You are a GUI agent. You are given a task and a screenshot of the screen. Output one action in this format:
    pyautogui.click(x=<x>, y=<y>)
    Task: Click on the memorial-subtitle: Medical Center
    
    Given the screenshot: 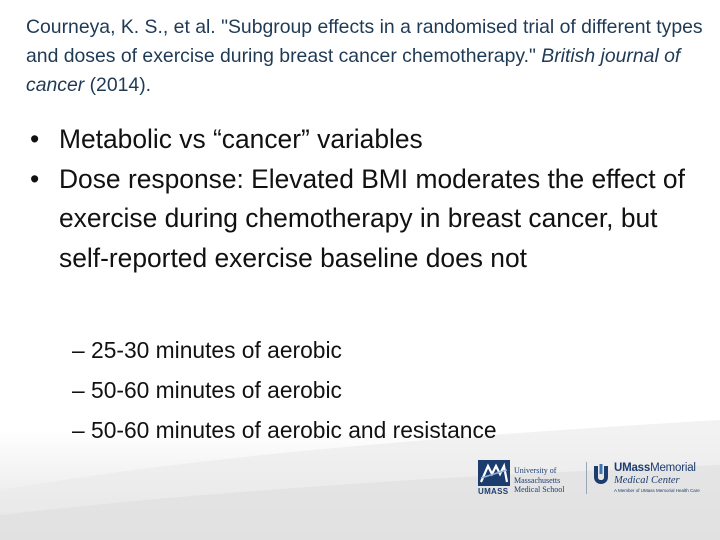 What is the action you would take?
    pyautogui.click(x=647, y=480)
    